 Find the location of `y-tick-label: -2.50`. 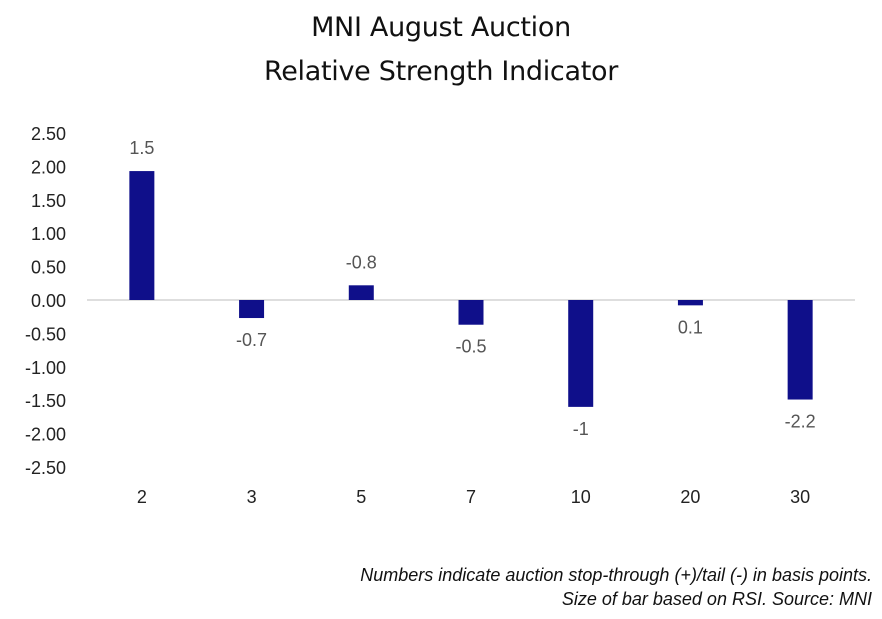

y-tick-label: -2.50 is located at coordinates (45, 468).